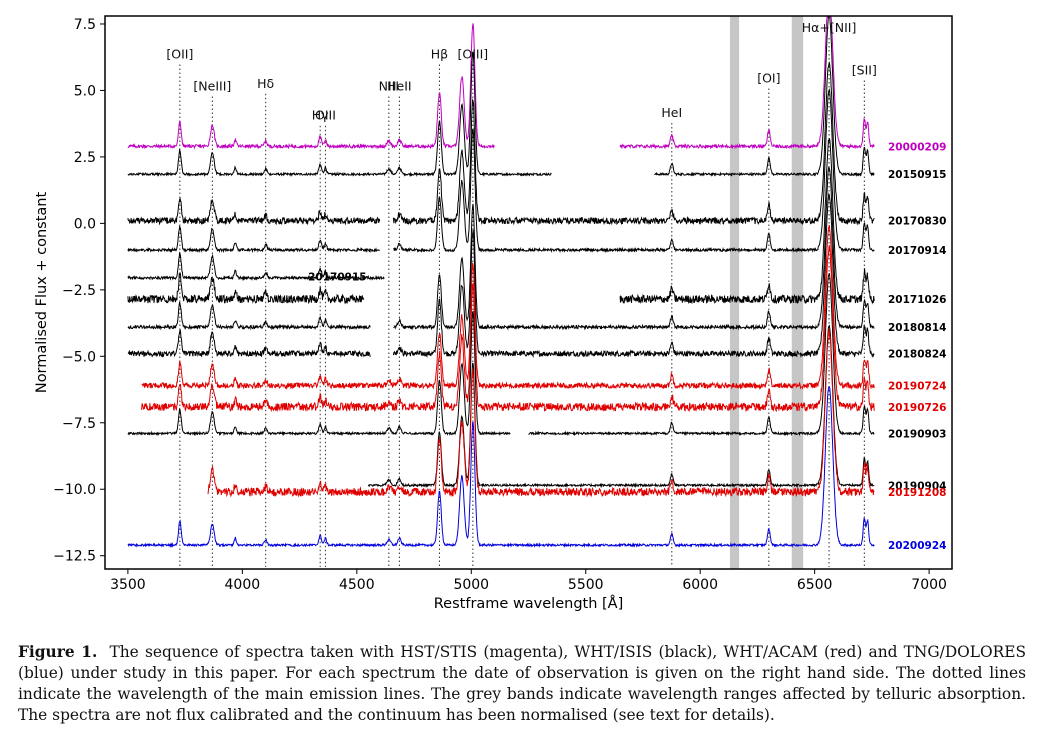  Describe the element at coordinates (917, 408) in the screenshot. I see `series-label-20190726: 20190726` at that location.